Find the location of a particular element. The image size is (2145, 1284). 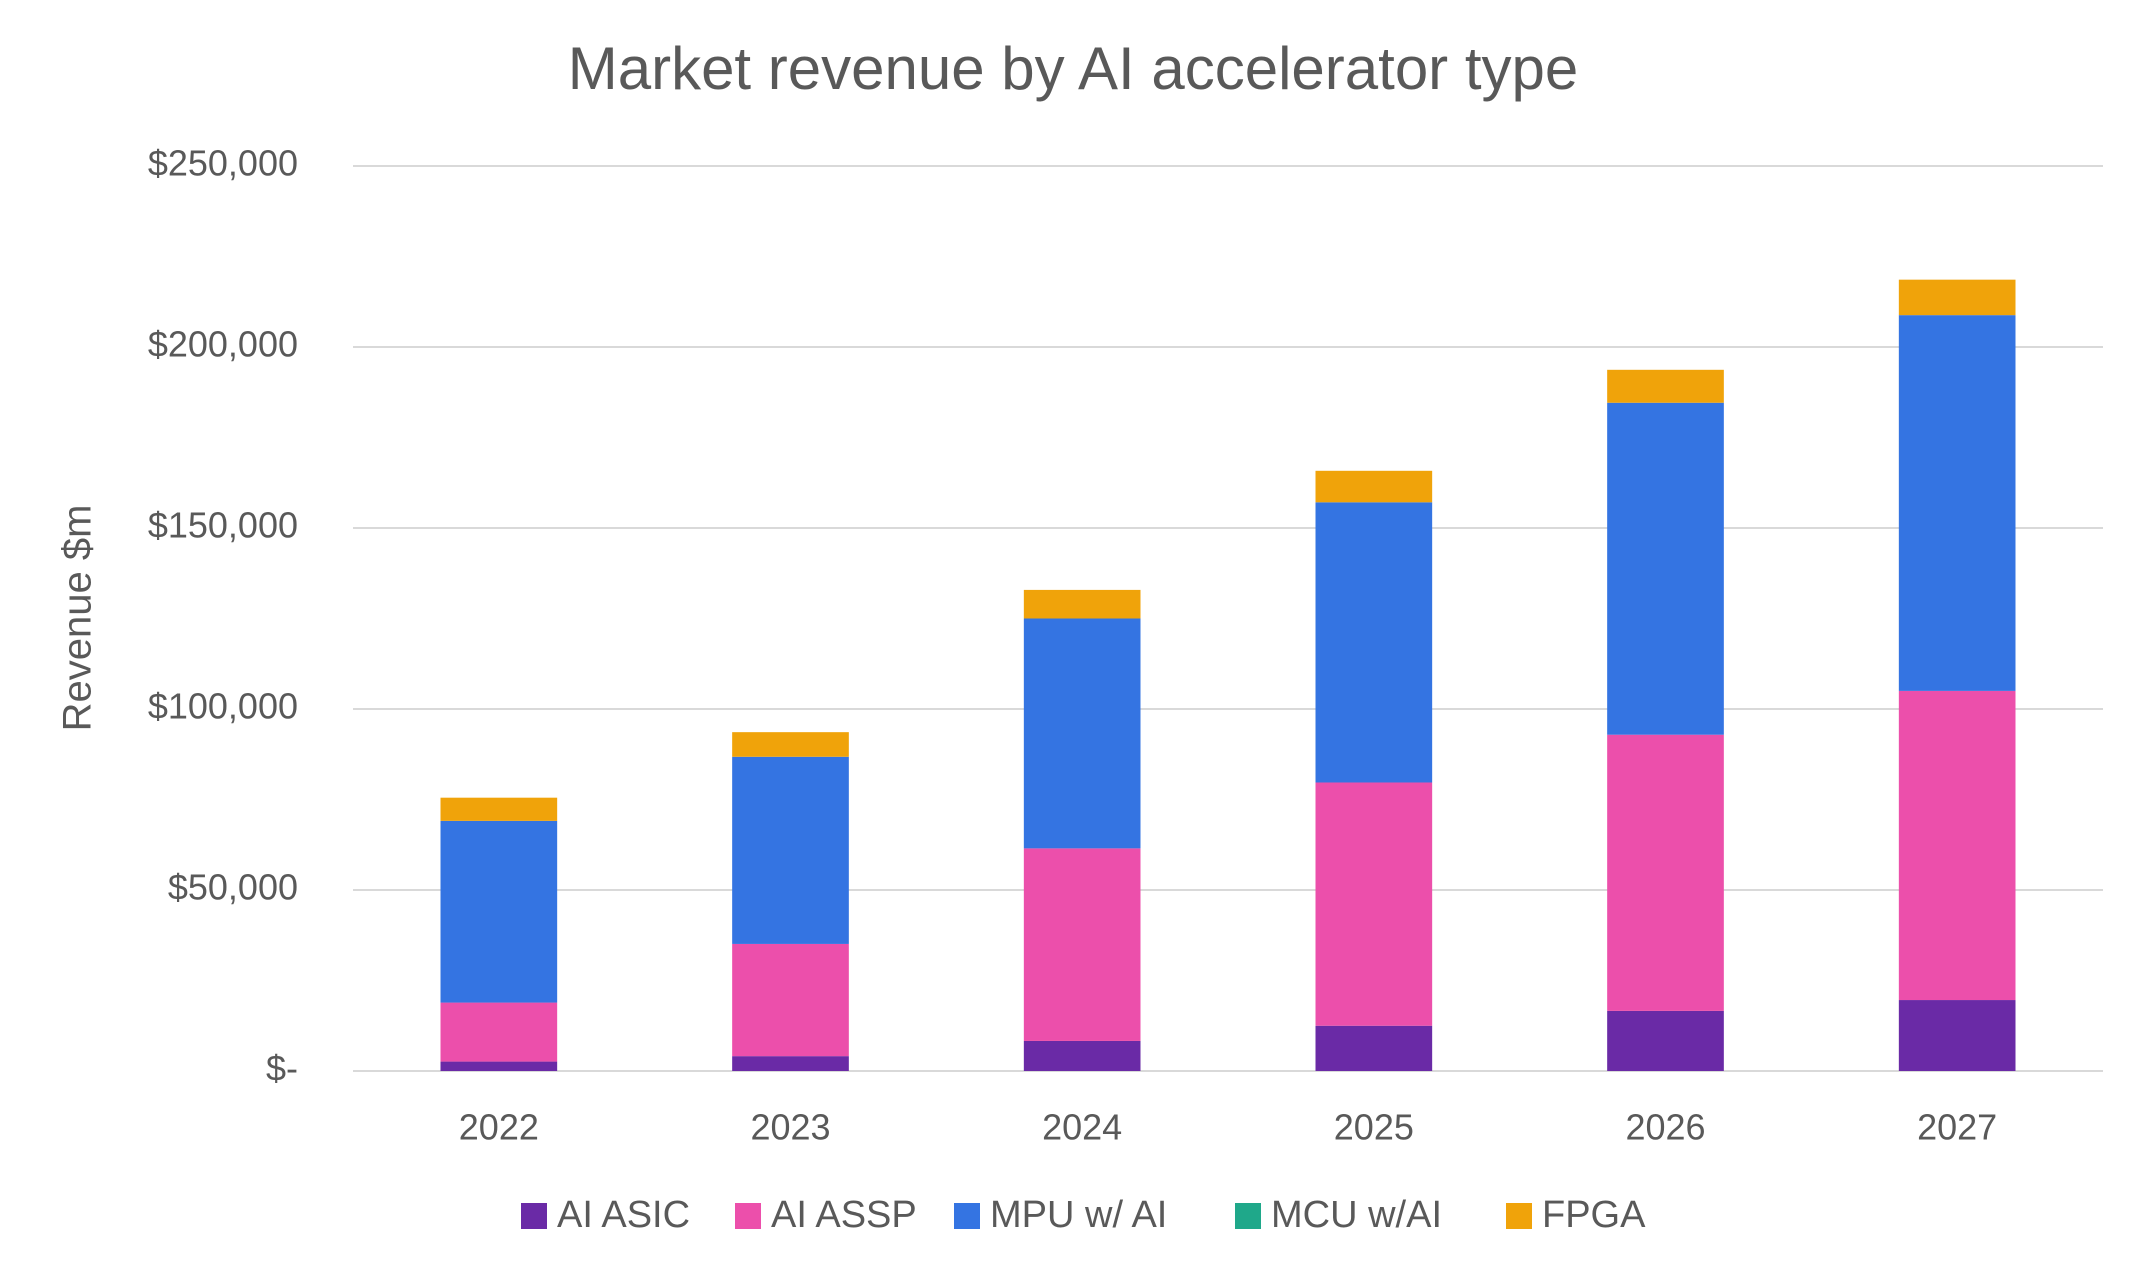

x-tick-label: 2023 is located at coordinates (790, 1127).